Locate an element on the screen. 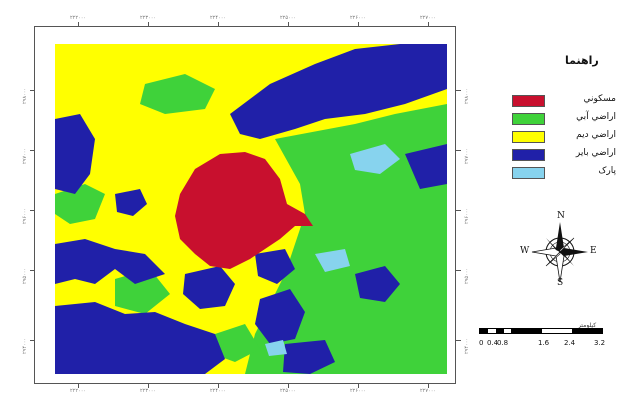 Image resolution: width=637 pixels, height=400 pixels. compass-west: W is located at coordinates (525, 251).